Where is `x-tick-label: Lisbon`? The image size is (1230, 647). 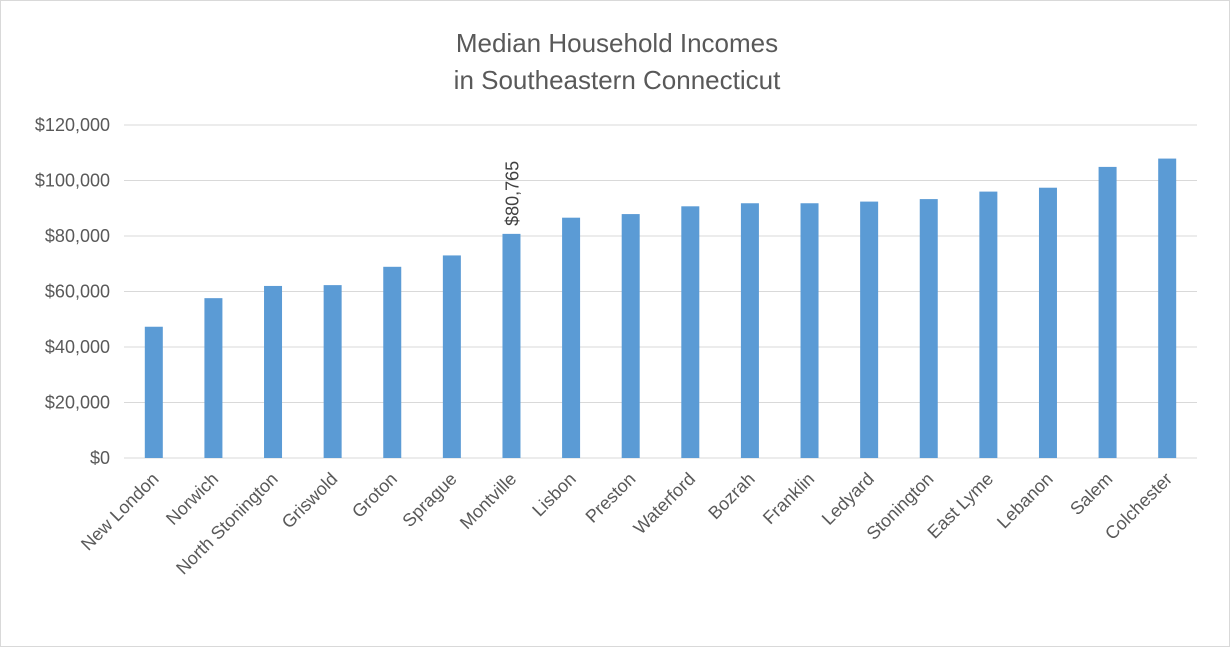
x-tick-label: Lisbon is located at coordinates (554, 495).